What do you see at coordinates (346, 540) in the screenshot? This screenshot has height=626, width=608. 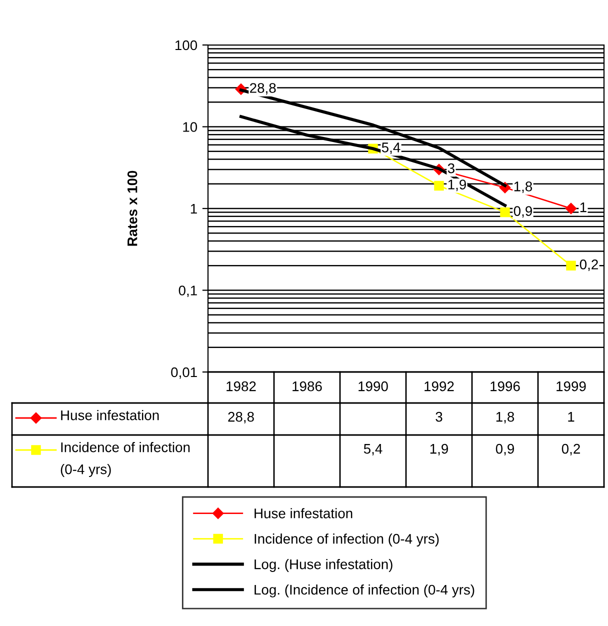 I see `text: Incidence of infection (0-4 yrs)` at bounding box center [346, 540].